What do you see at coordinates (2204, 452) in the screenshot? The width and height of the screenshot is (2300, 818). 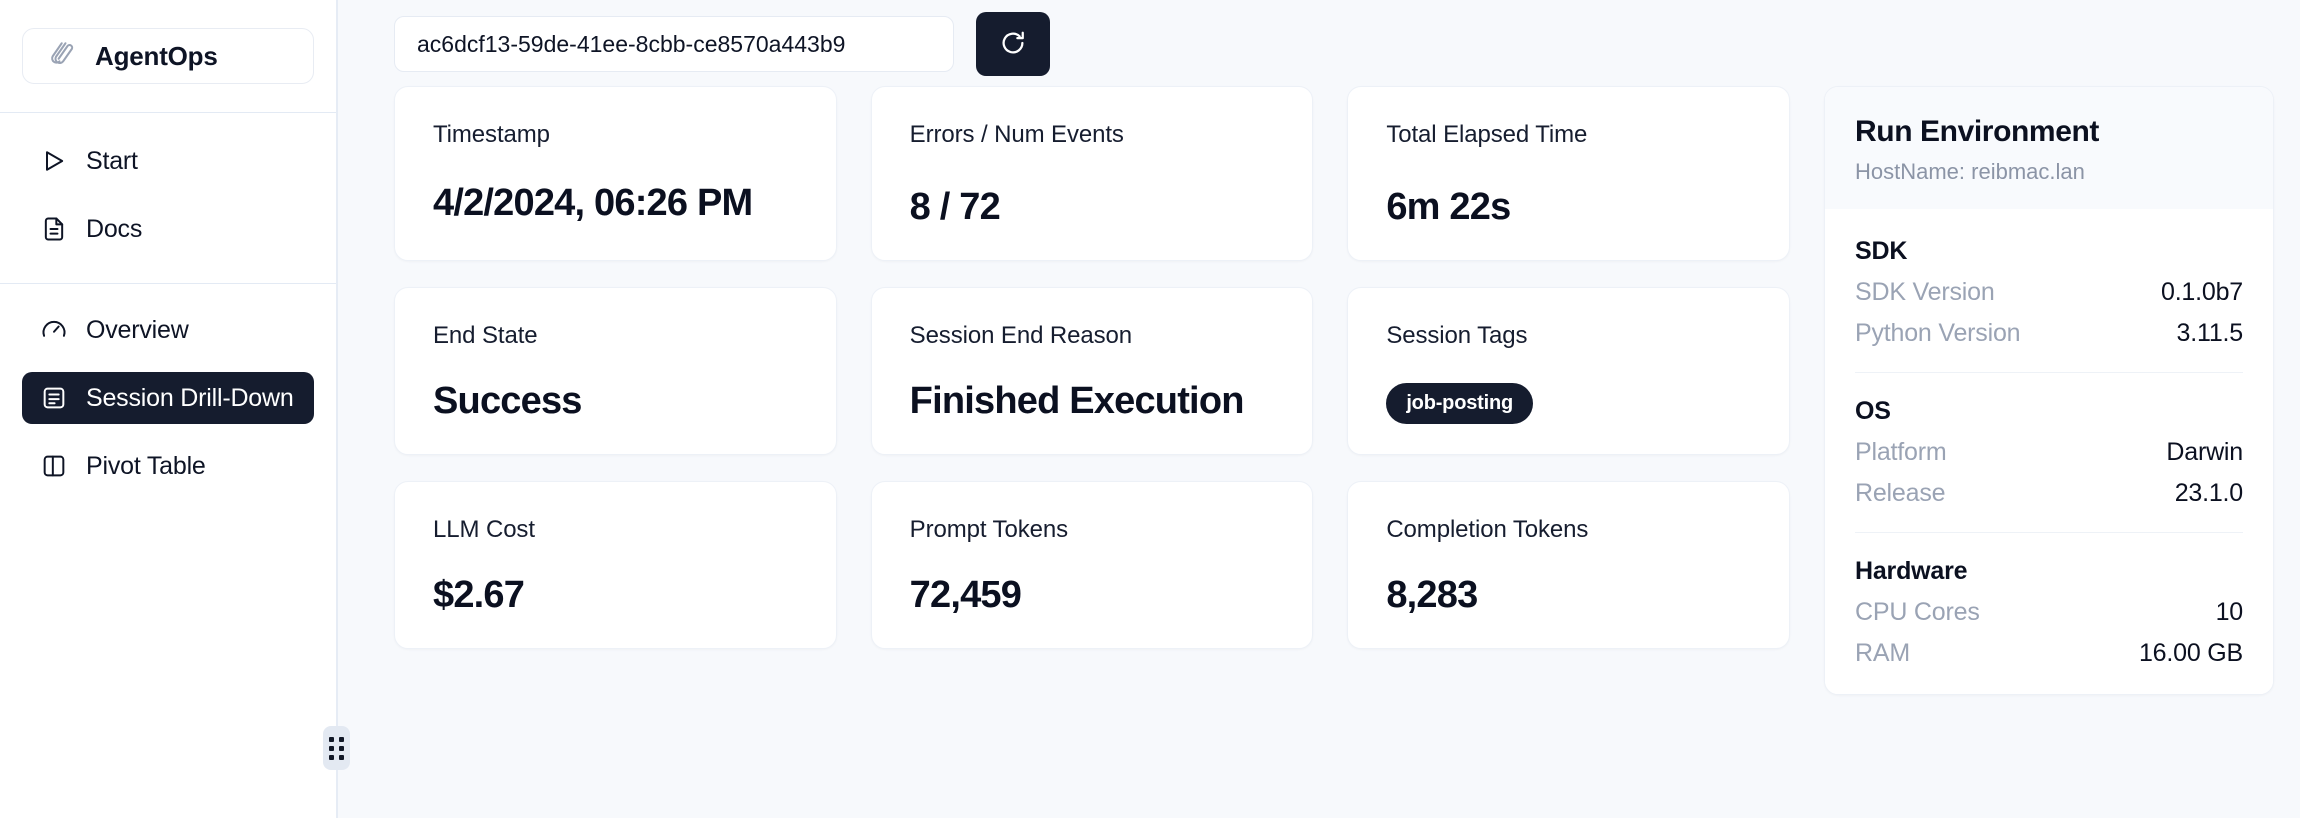 I see `env-value: Darwin` at bounding box center [2204, 452].